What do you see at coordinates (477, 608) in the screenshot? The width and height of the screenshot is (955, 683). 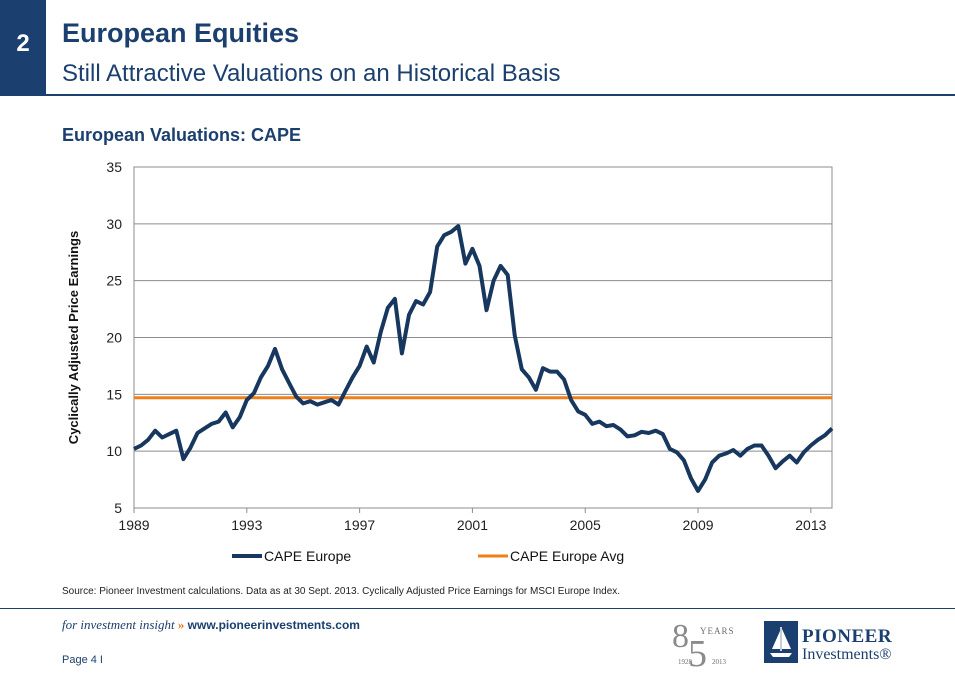 I see `footer-divider` at bounding box center [477, 608].